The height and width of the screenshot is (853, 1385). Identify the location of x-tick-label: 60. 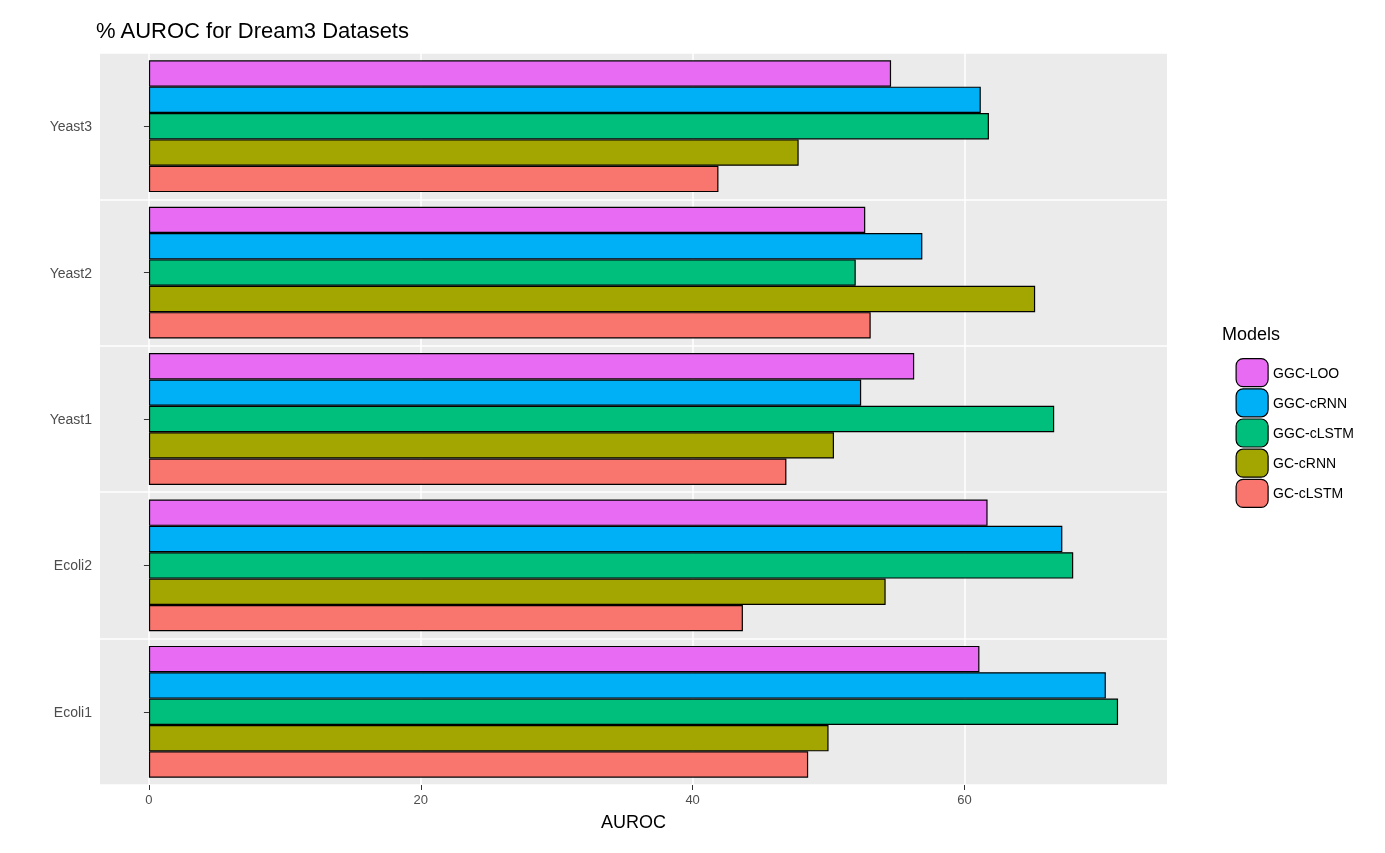
(964, 799).